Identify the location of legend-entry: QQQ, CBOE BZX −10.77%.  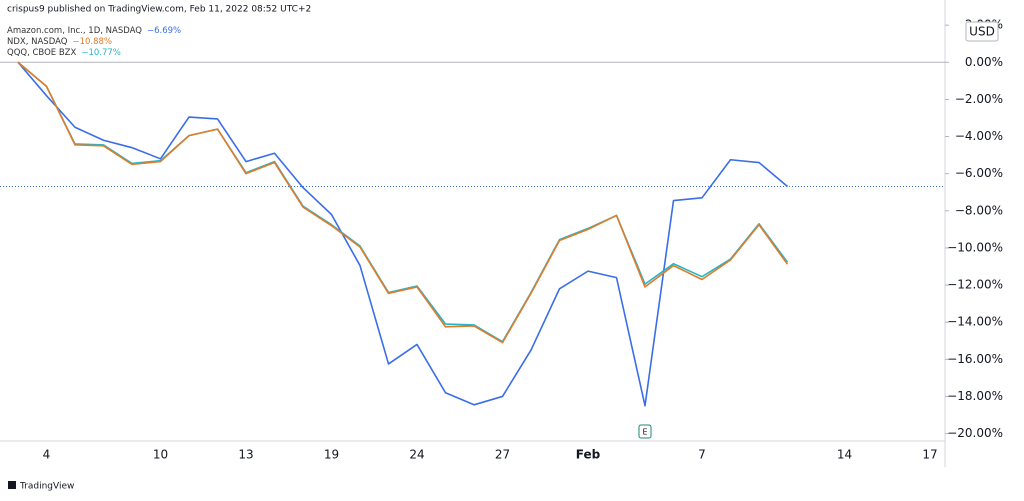
(64, 53).